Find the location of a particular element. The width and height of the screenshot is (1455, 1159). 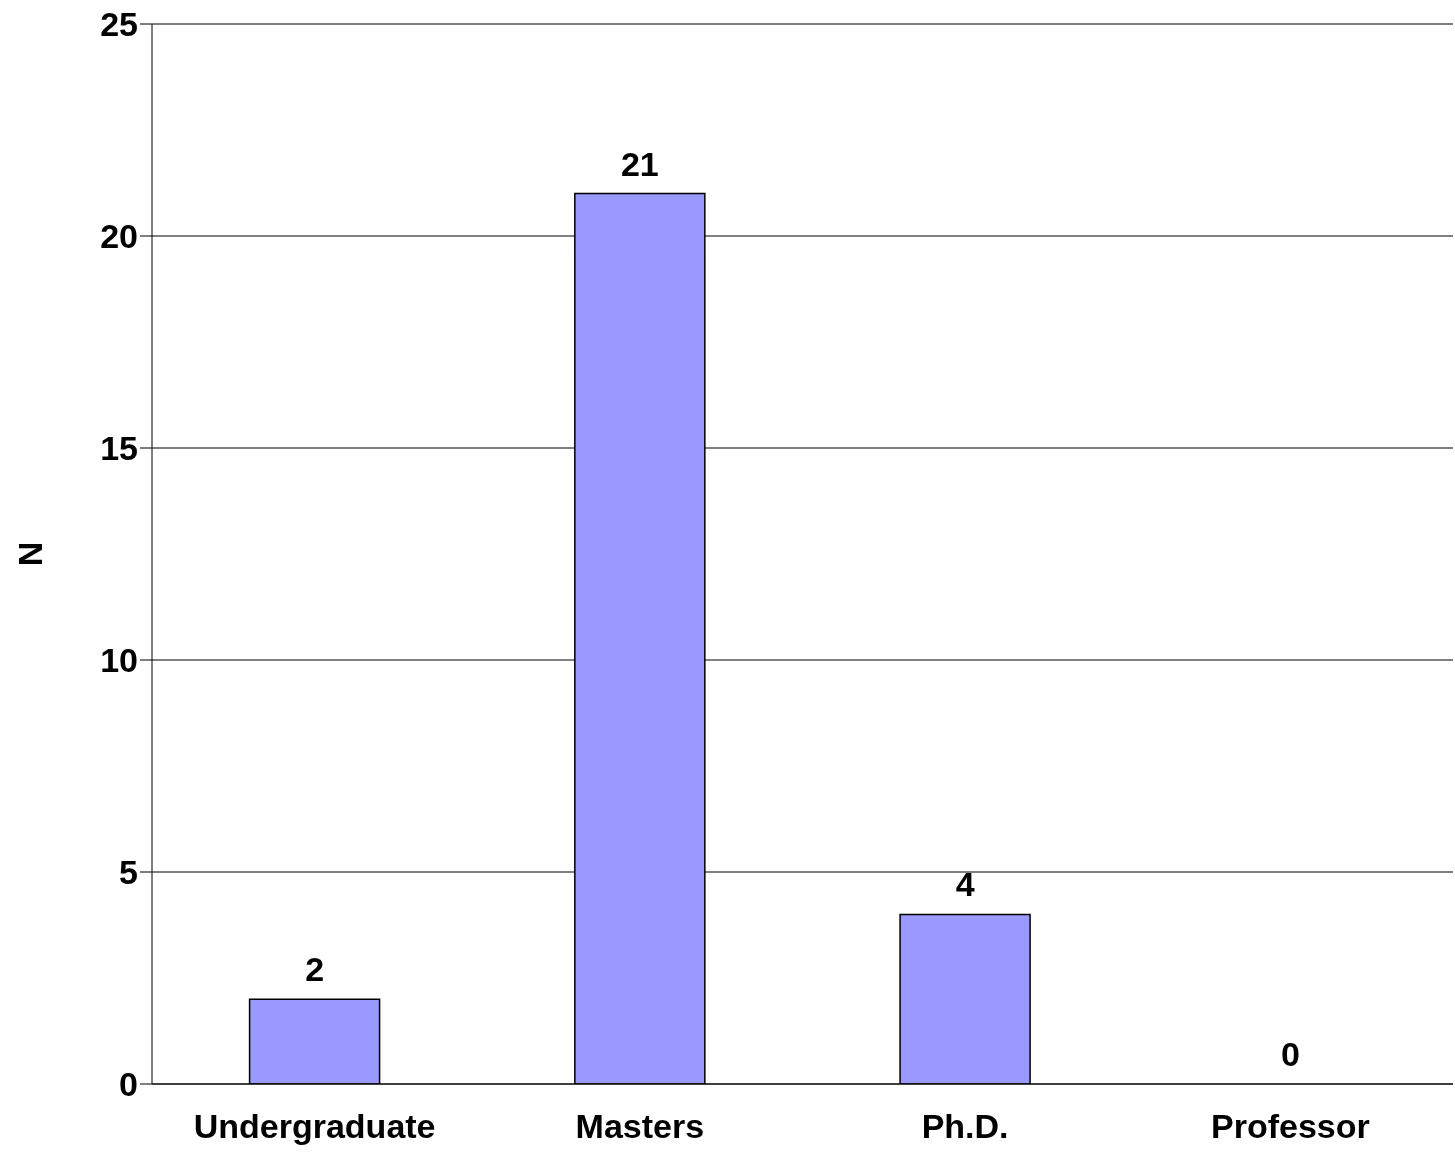

y-tick-label: 15 is located at coordinates (119, 448).